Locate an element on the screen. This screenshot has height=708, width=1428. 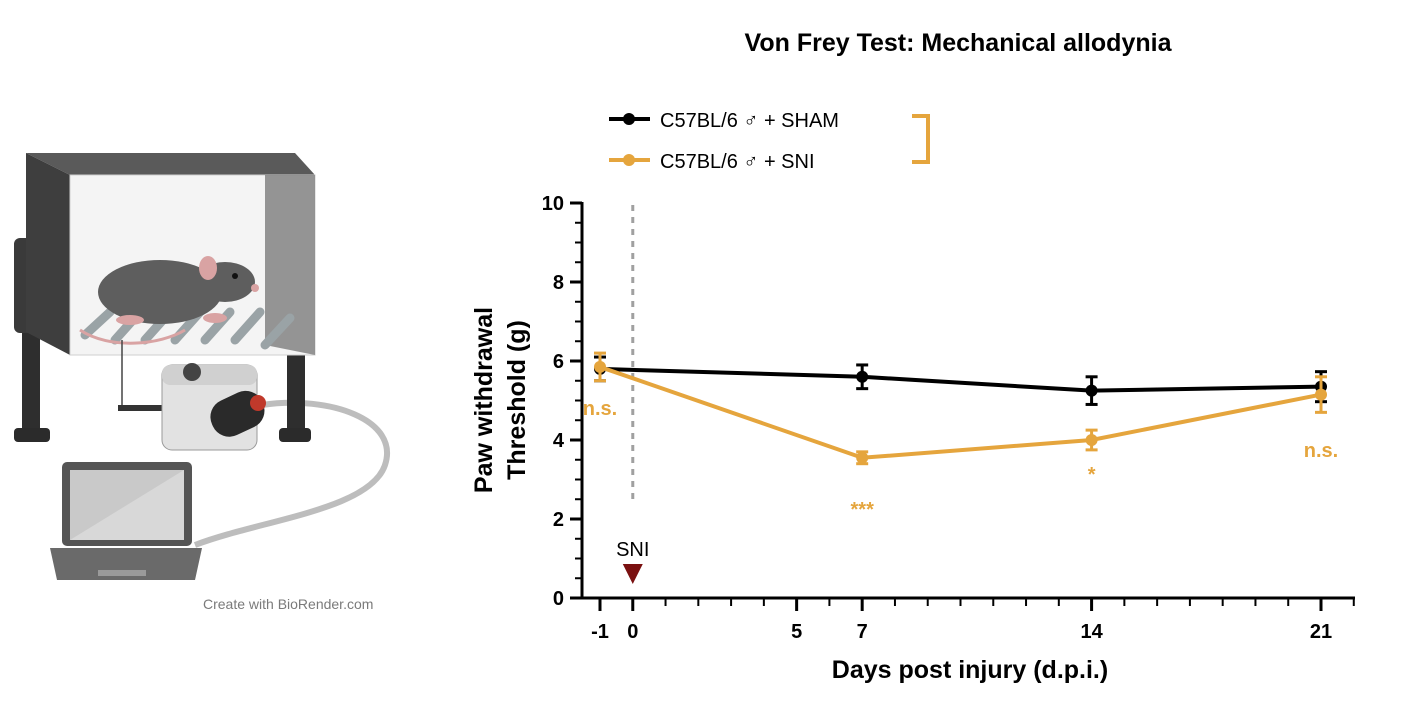
y-axis-label-line2: Threshold (g) is located at coordinates (517, 400).